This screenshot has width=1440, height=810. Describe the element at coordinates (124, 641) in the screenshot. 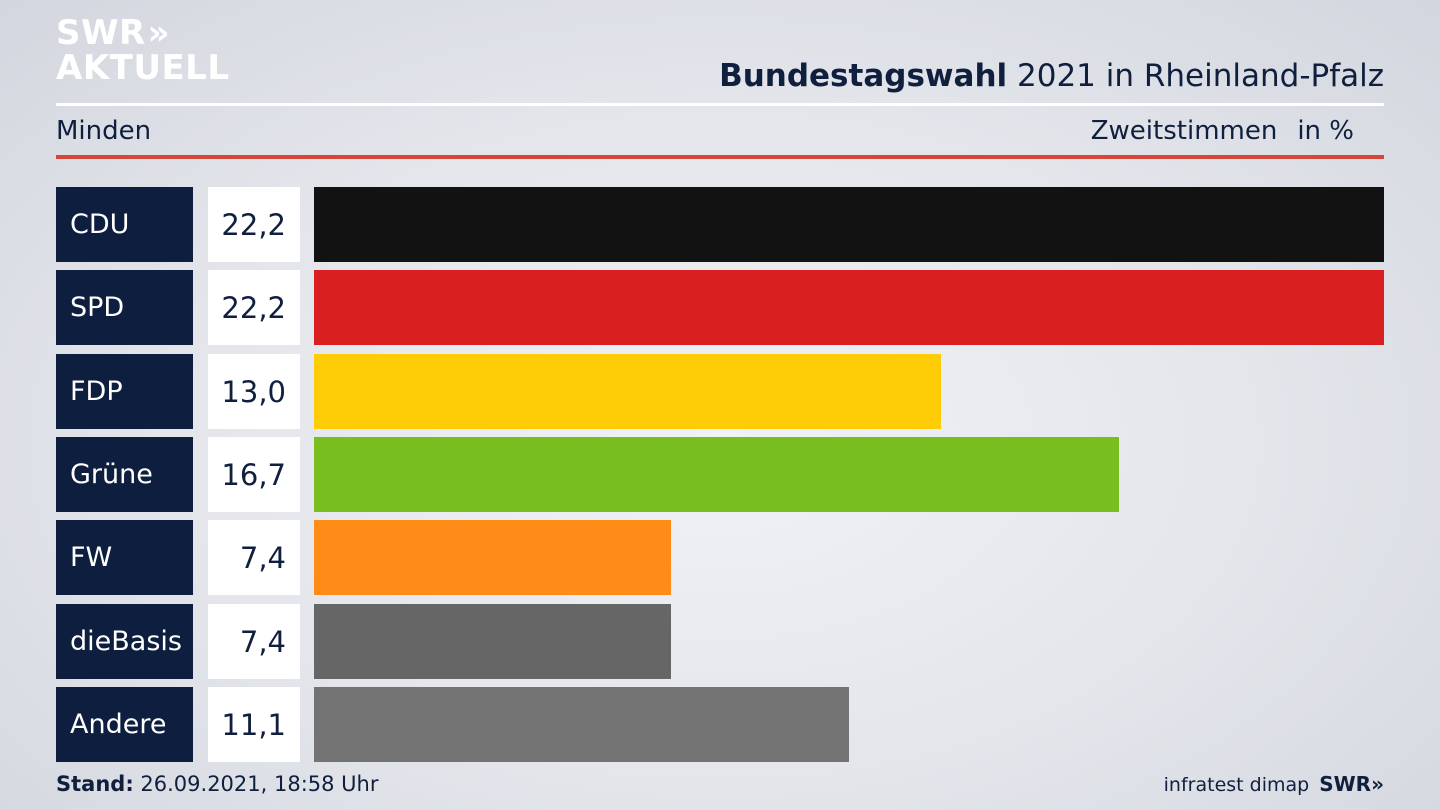

I see `party-label: dieBasis` at that location.